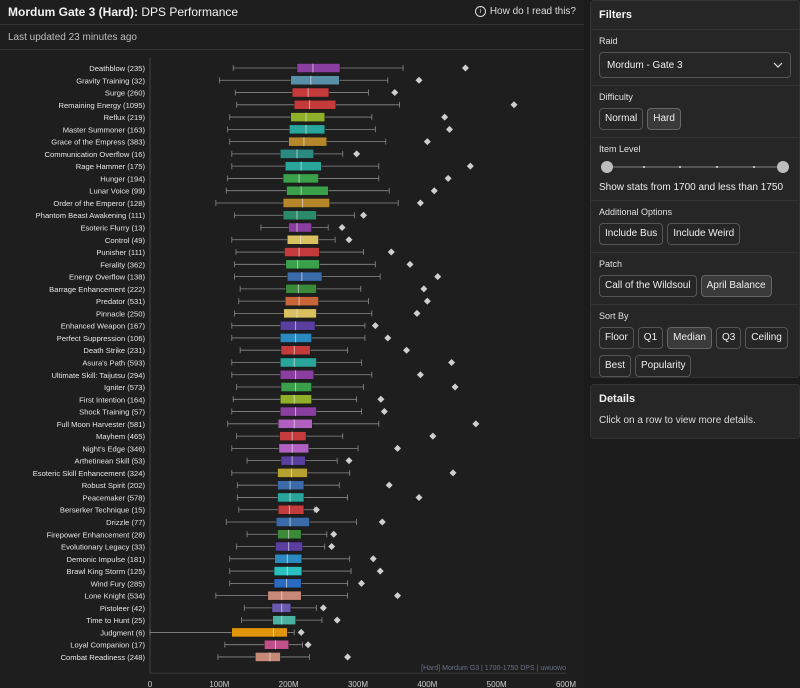 Image resolution: width=800 pixels, height=688 pixels. Describe the element at coordinates (620, 149) in the screenshot. I see `item-level-label: Item Level` at that location.